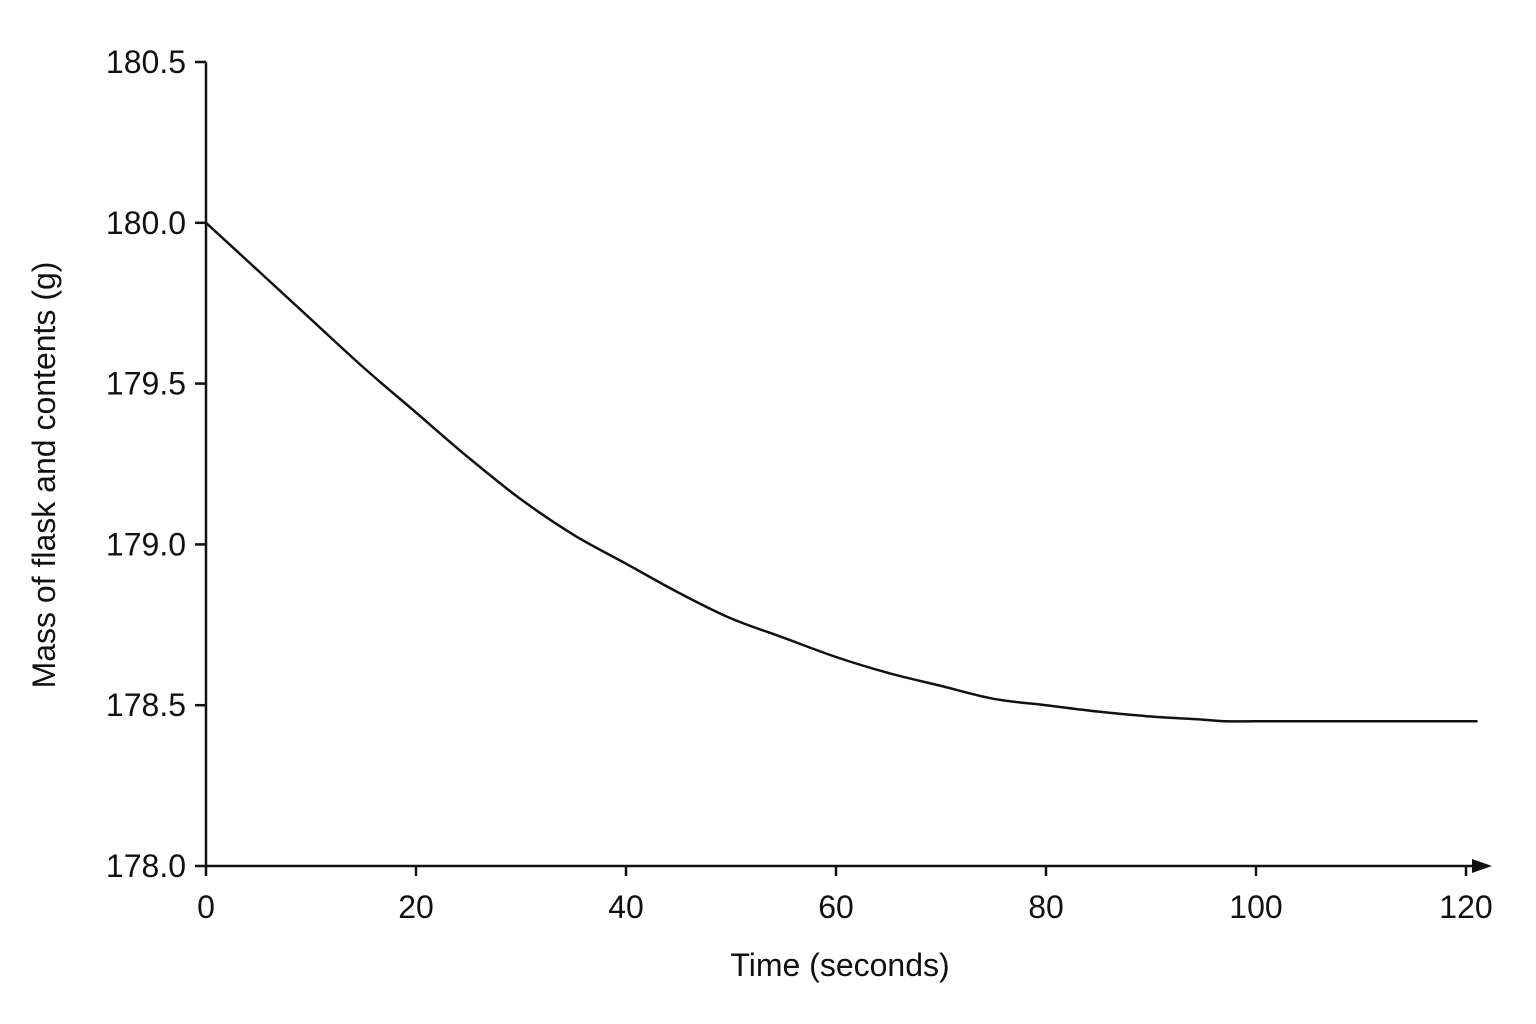 This screenshot has height=1024, width=1536. Describe the element at coordinates (146, 544) in the screenshot. I see `y-tick-label: 179.0` at that location.